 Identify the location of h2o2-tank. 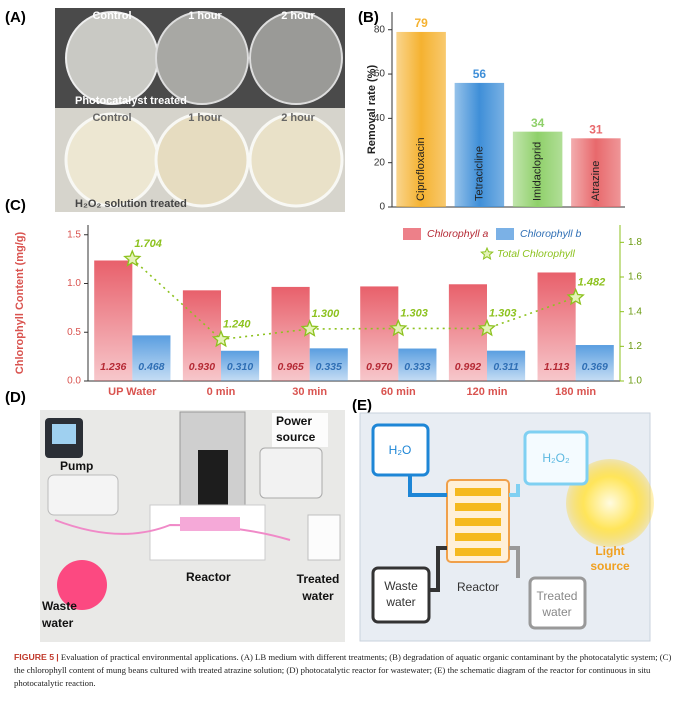
(556, 458).